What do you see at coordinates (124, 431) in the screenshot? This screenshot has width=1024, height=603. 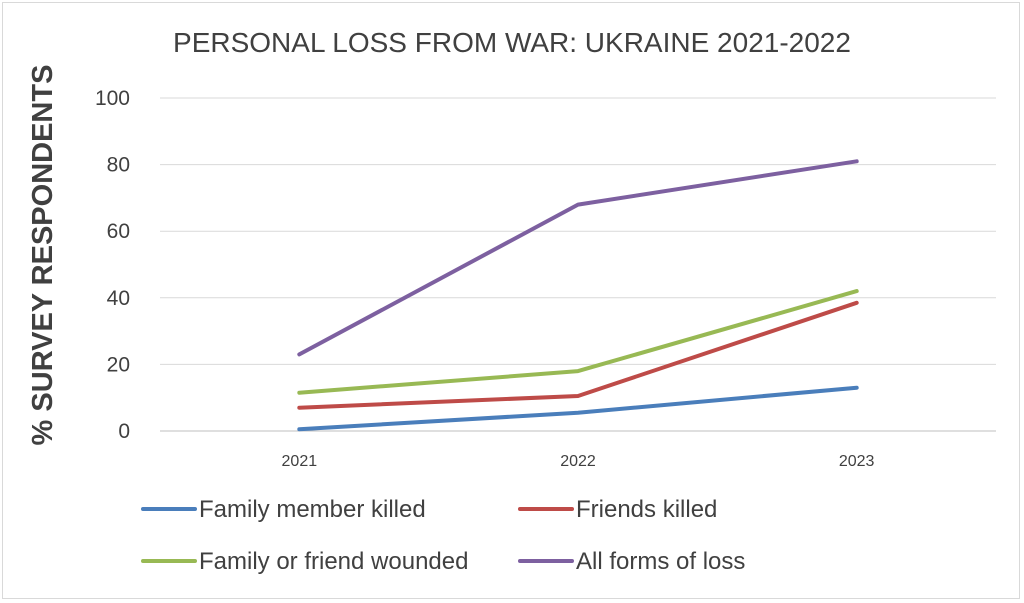 I see `y-tick-label: 0` at bounding box center [124, 431].